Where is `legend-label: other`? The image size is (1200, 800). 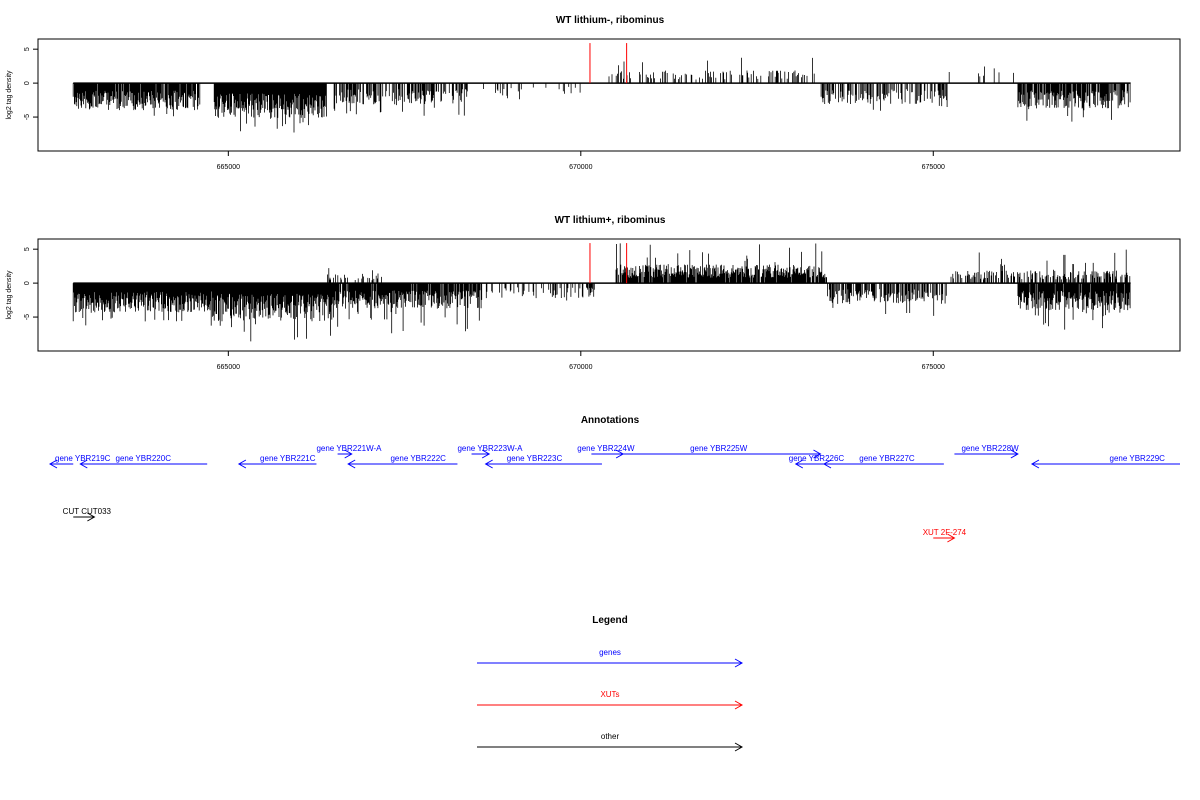
legend-label: other is located at coordinates (610, 736).